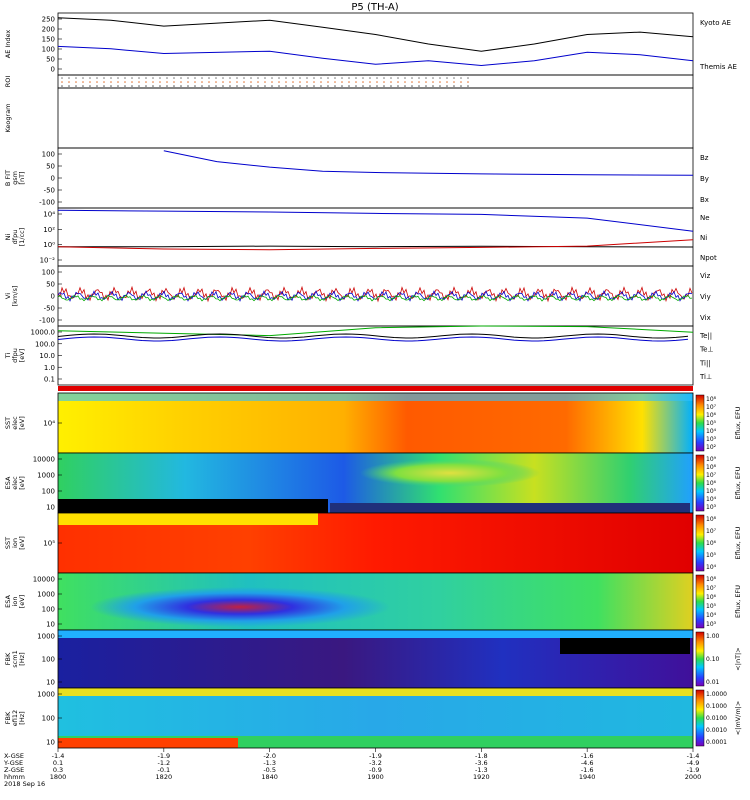  Describe the element at coordinates (15, 543) in the screenshot. I see `y-axis-label-line: ion` at that location.